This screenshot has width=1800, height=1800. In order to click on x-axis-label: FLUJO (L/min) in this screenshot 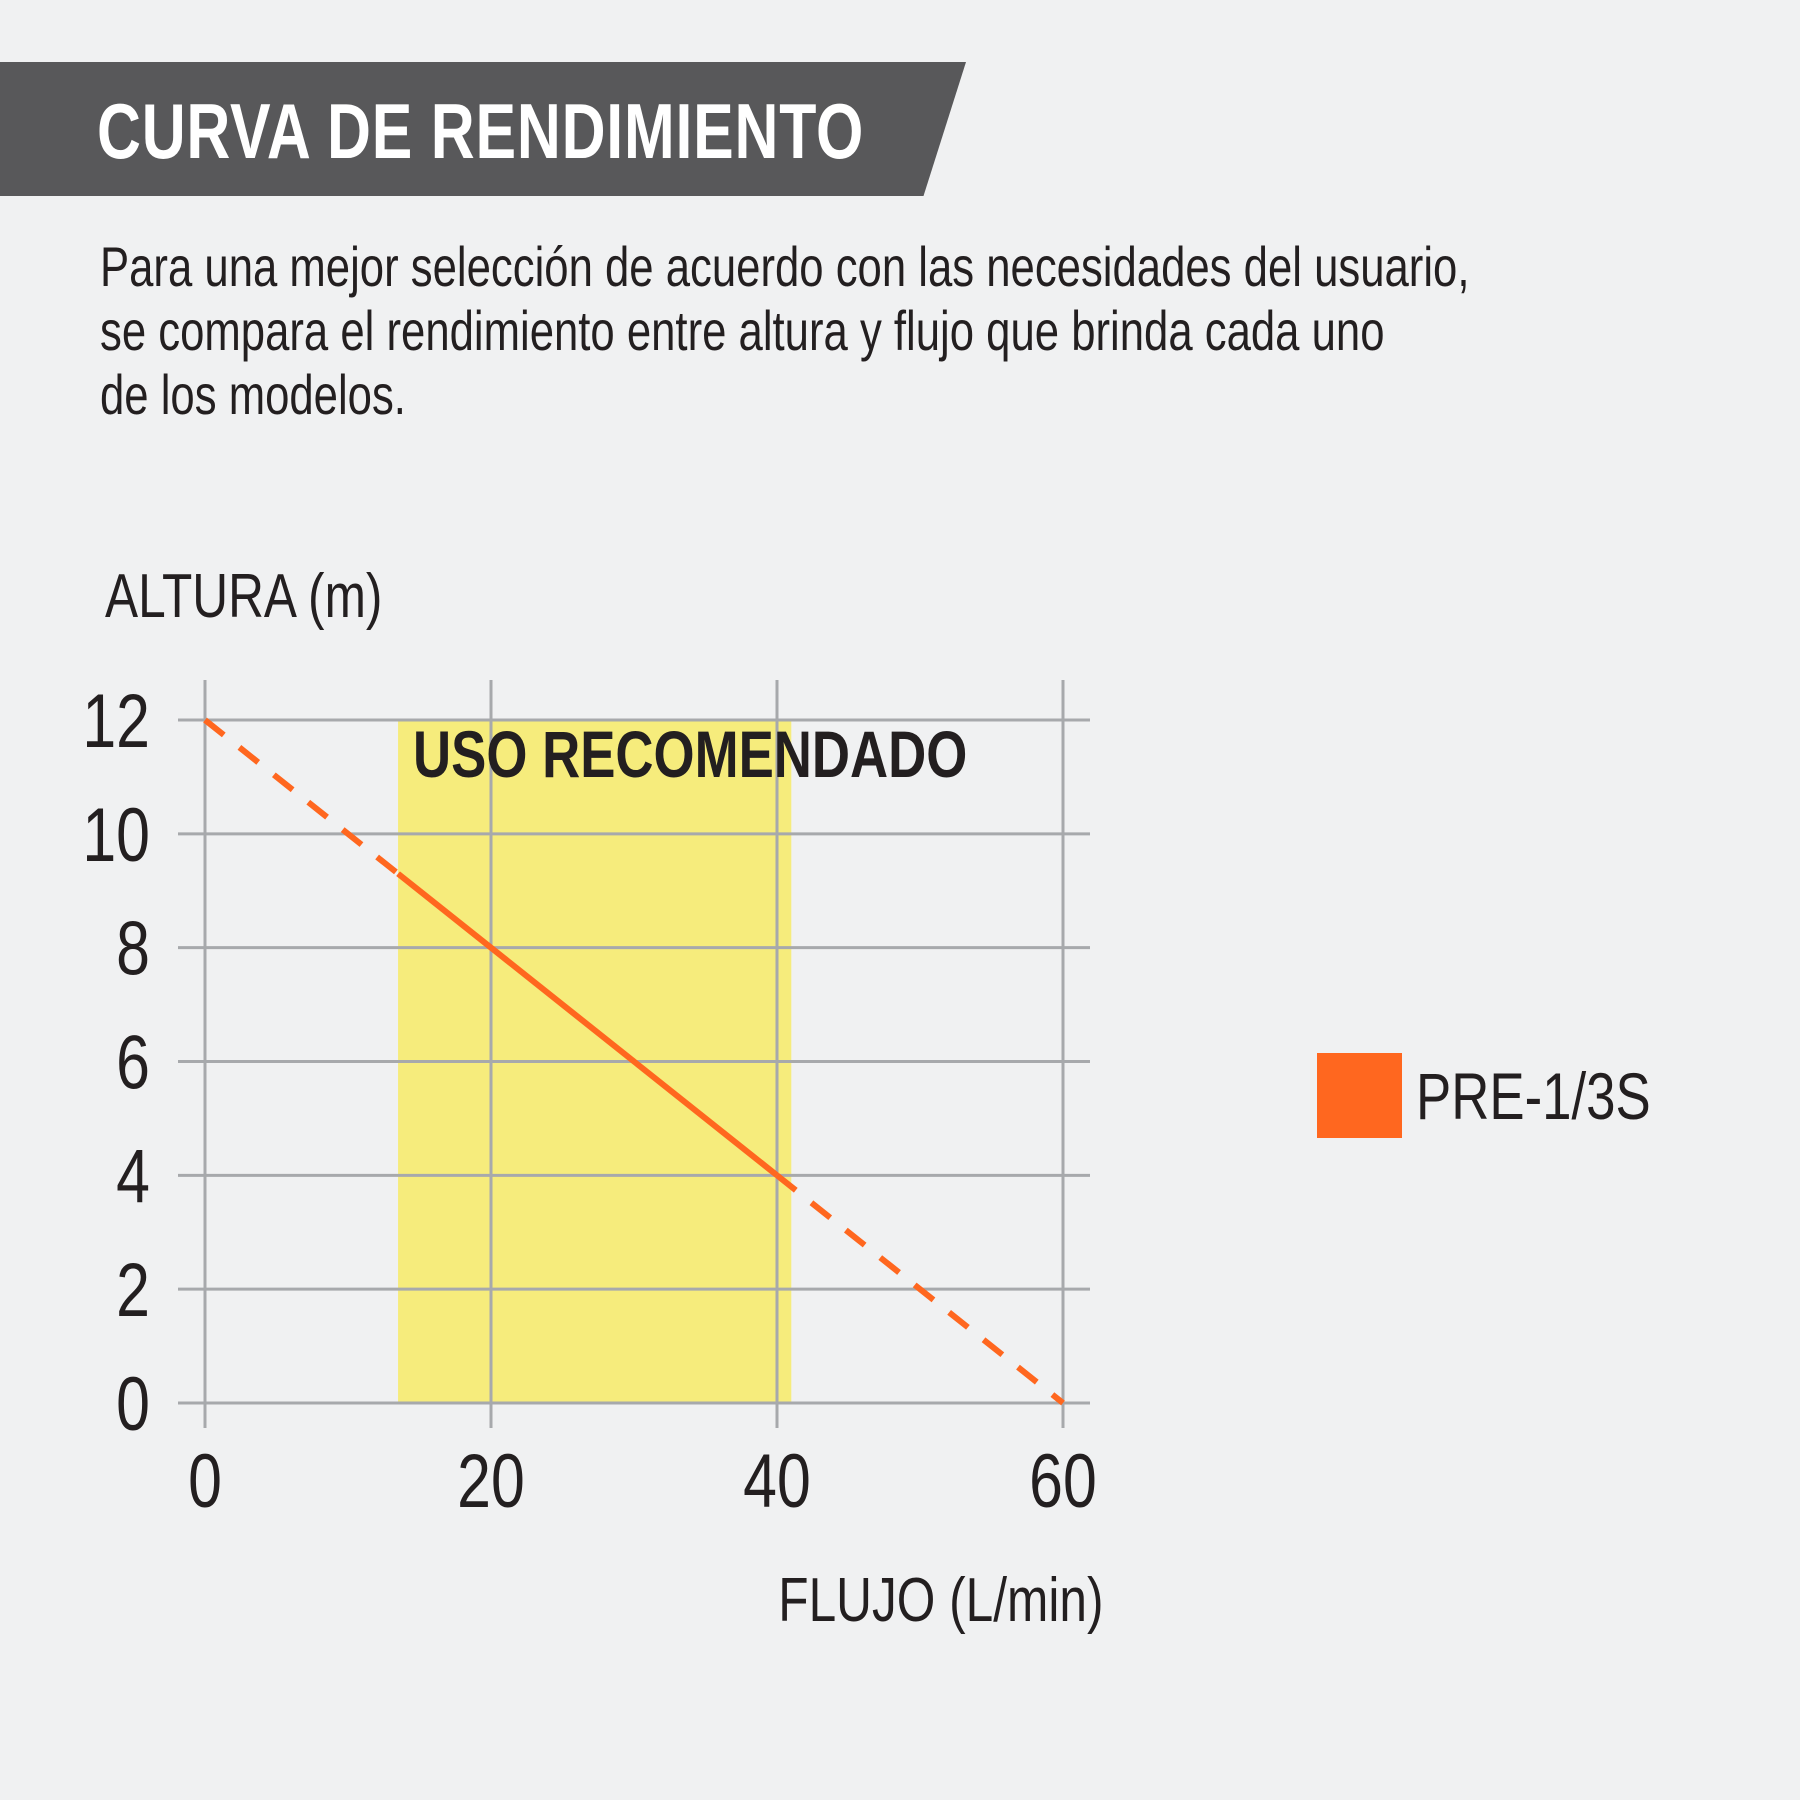, I will do `click(940, 1600)`.